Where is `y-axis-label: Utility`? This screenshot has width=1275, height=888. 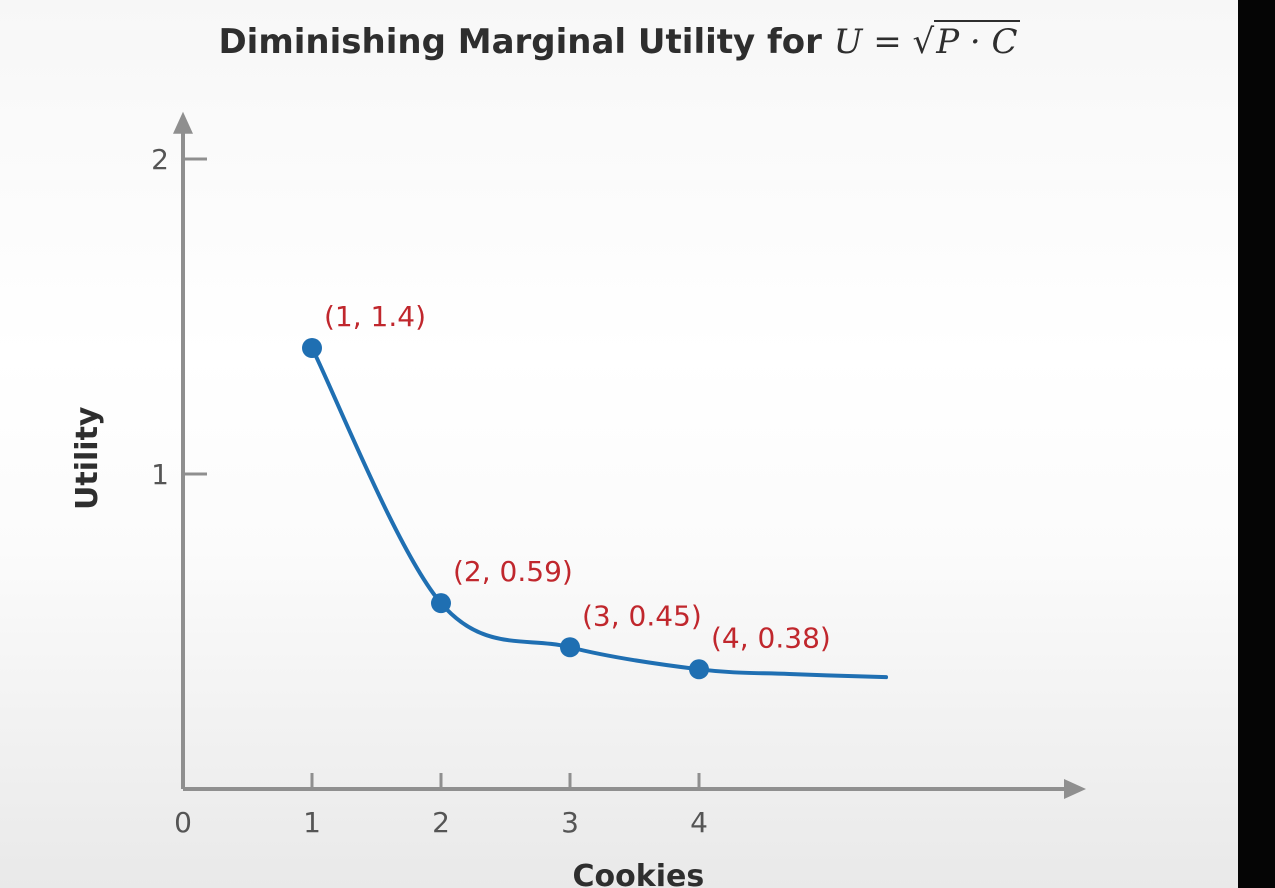
y-axis-label: Utility is located at coordinates (87, 458).